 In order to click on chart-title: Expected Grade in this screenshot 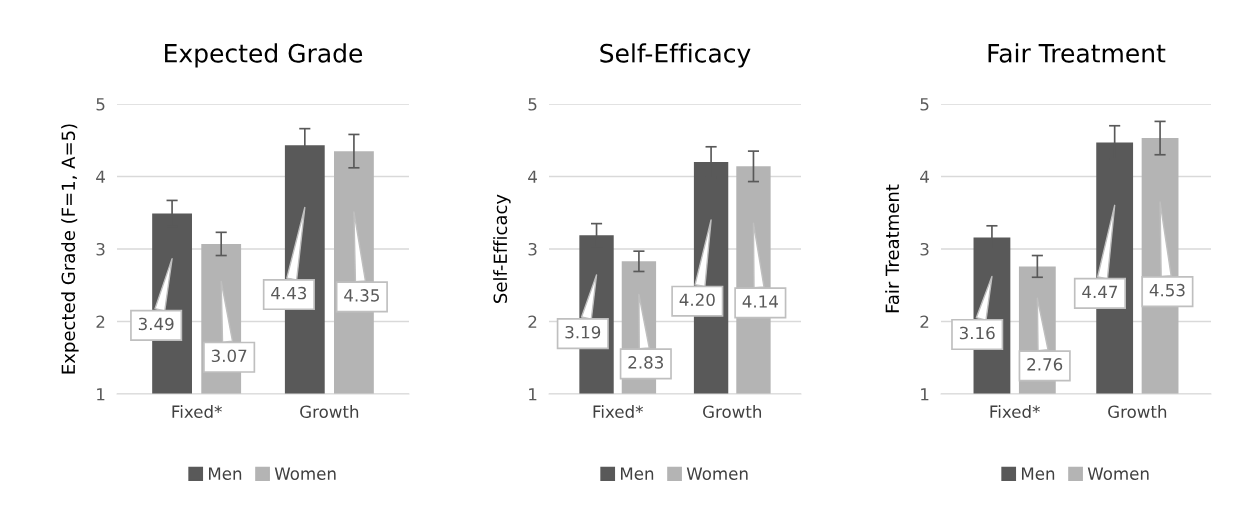, I will do `click(264, 55)`.